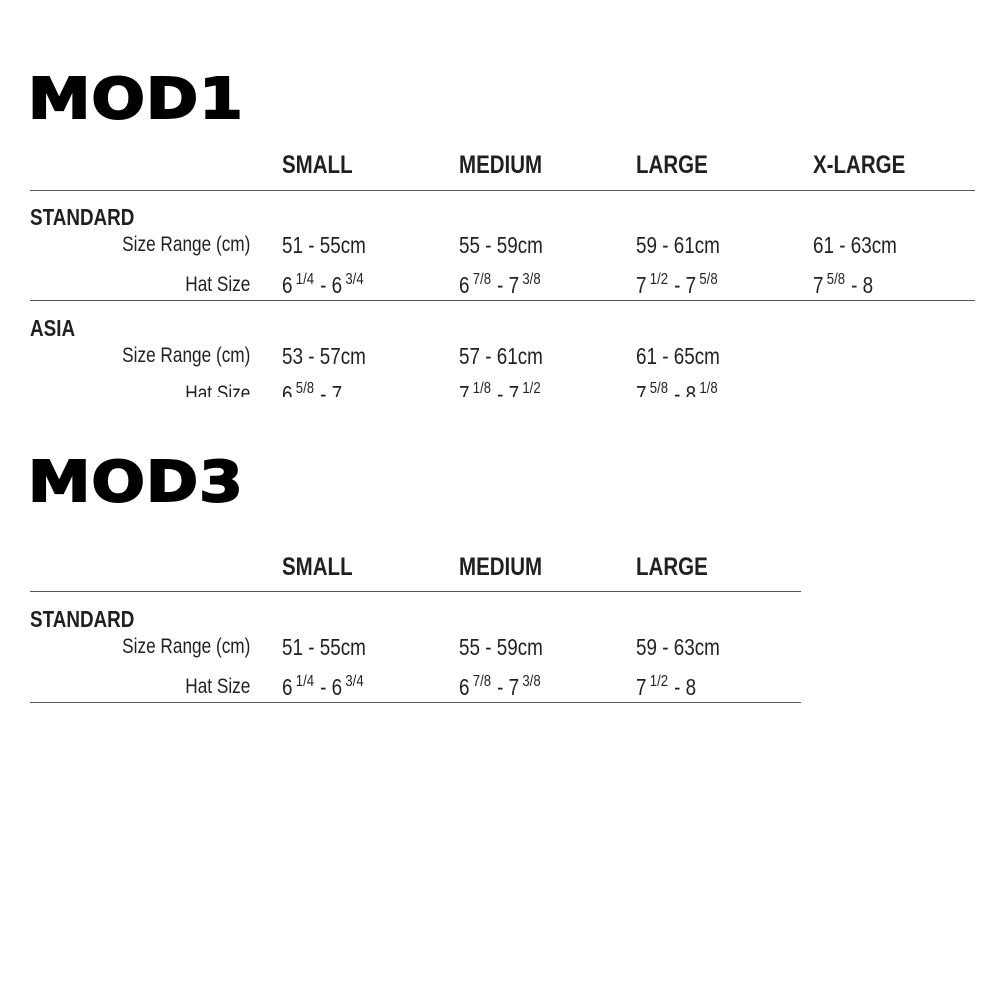 The height and width of the screenshot is (1000, 1000). I want to click on hat-size-value: 7 5/8 - 8, so click(849, 285).